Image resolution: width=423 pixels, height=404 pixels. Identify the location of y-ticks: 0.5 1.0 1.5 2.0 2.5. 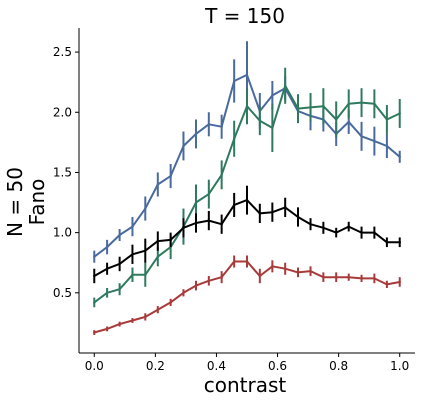
(66, 172).